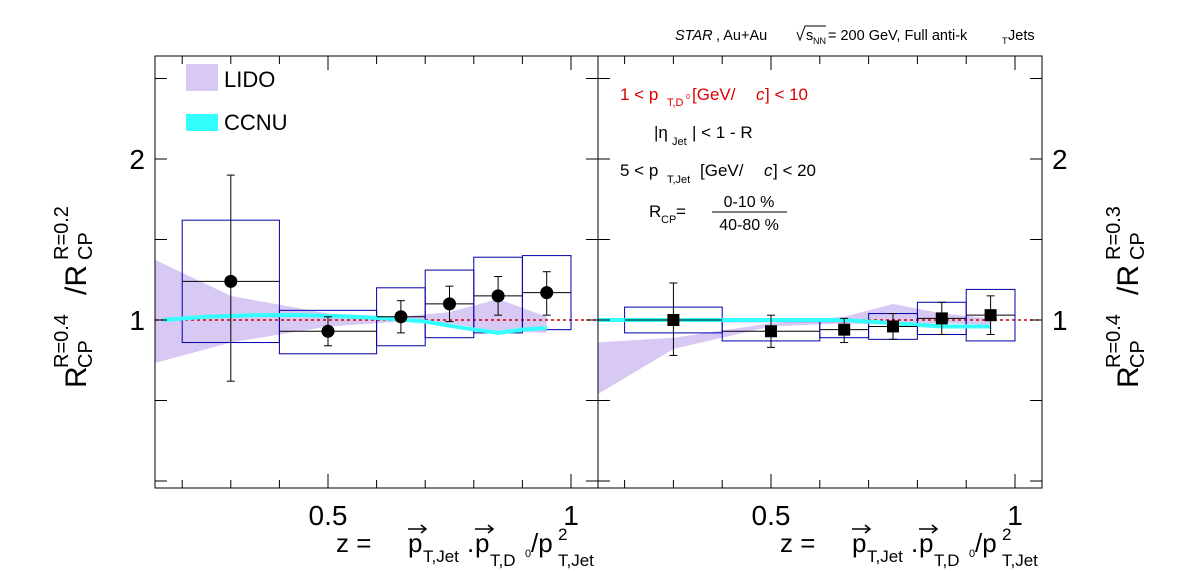 Image resolution: width=1196 pixels, height=572 pixels. What do you see at coordinates (768, 170) in the screenshot?
I see `ptjet-italic: c` at bounding box center [768, 170].